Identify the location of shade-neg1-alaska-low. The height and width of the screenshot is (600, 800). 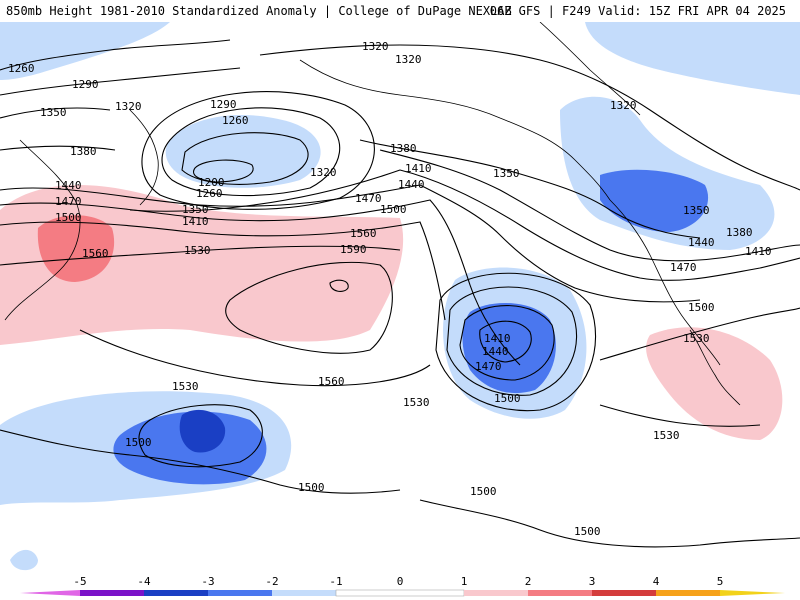
(243, 151).